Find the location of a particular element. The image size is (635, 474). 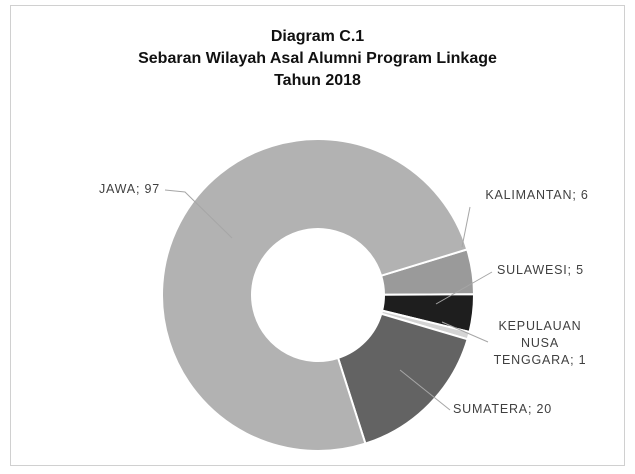

value-label: 6 is located at coordinates (584, 195).